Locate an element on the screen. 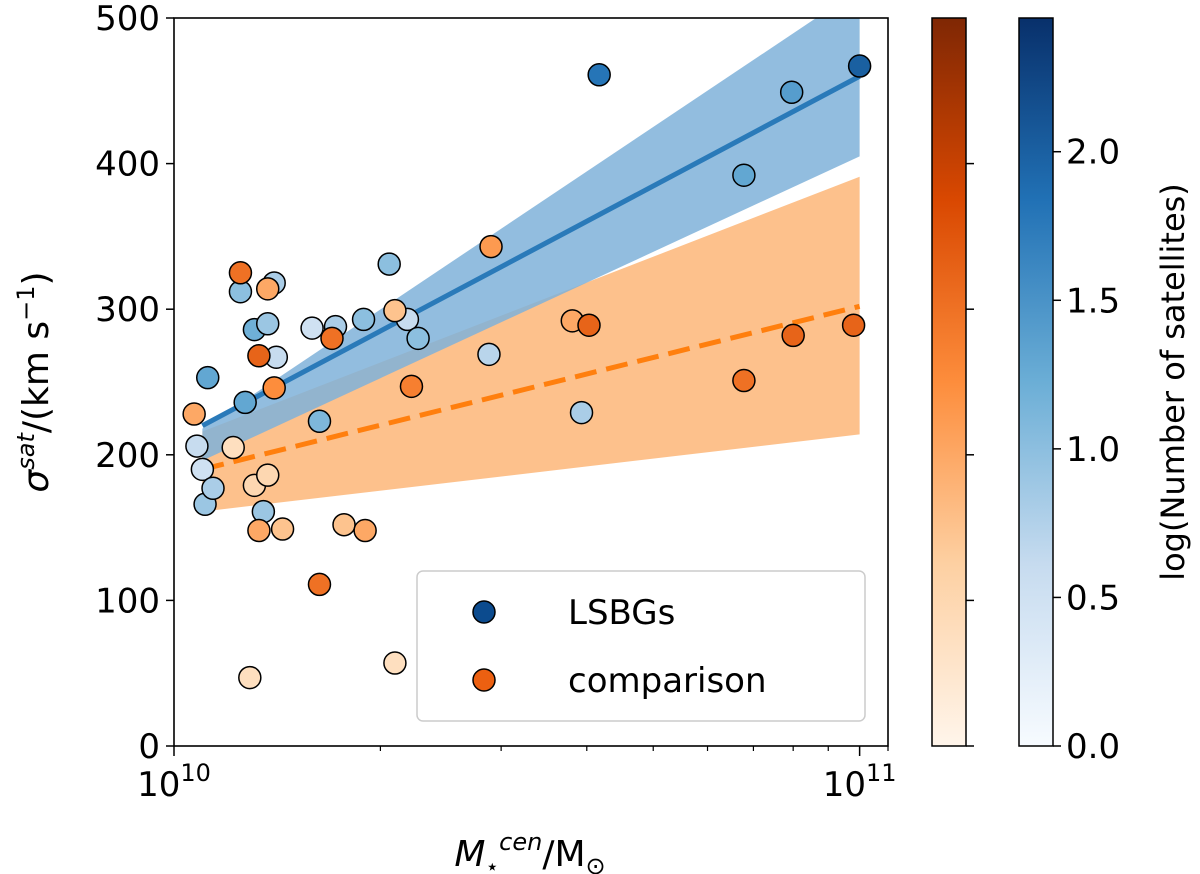  fit-line-comparison is located at coordinates (531, 387).